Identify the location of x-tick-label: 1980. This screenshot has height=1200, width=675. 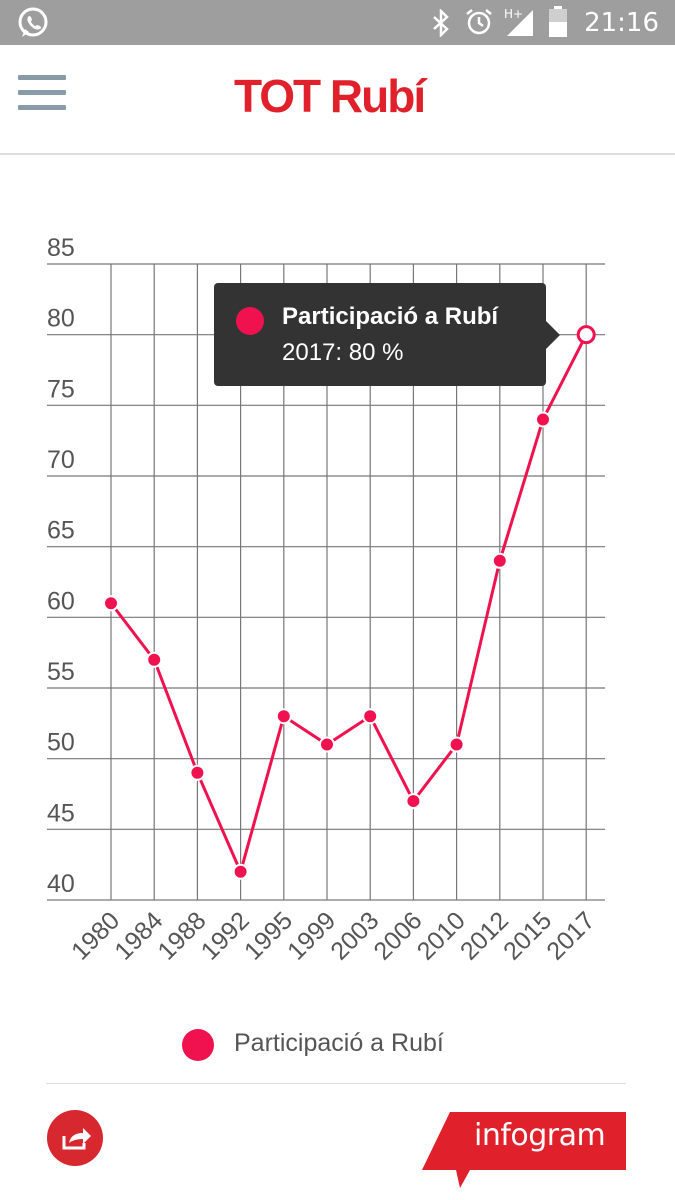
(95, 935).